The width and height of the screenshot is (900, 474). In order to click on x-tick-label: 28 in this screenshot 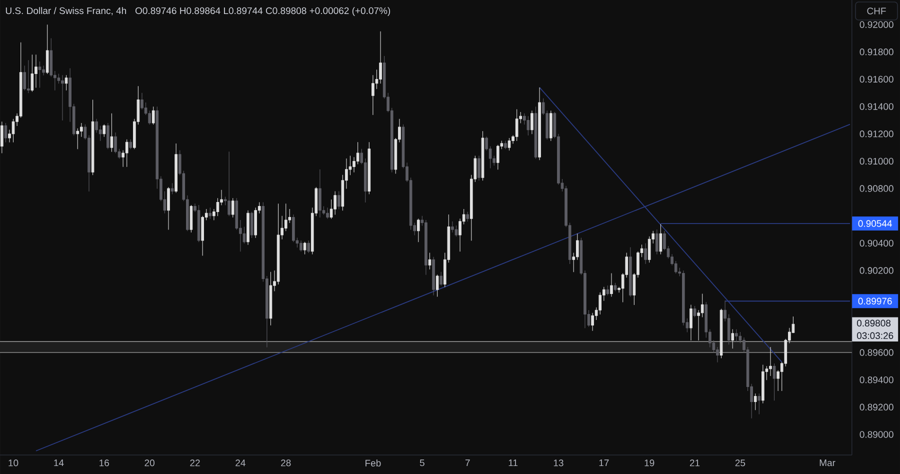, I will do `click(286, 463)`.